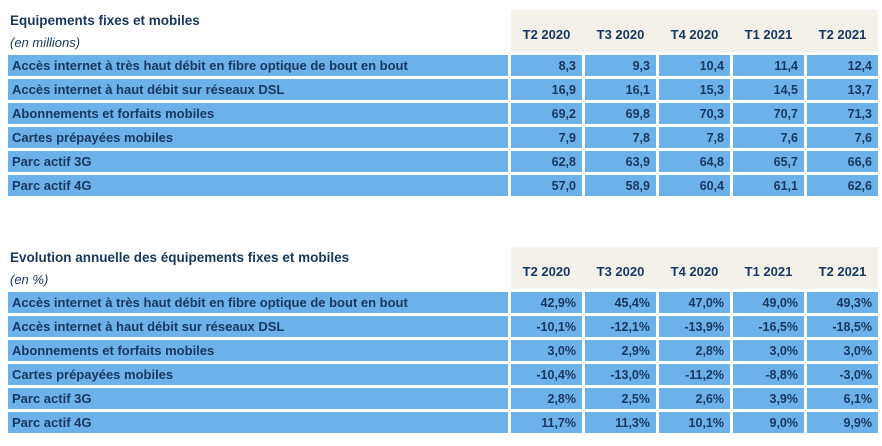  What do you see at coordinates (546, 89) in the screenshot?
I see `value-cell: 16,9` at bounding box center [546, 89].